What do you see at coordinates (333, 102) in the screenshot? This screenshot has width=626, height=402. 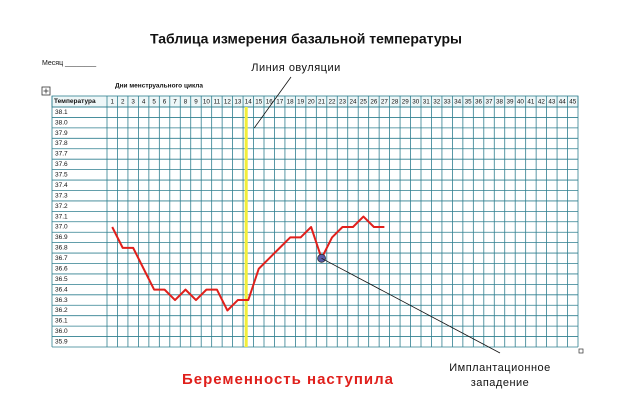 I see `x-tick-label: 22` at bounding box center [333, 102].